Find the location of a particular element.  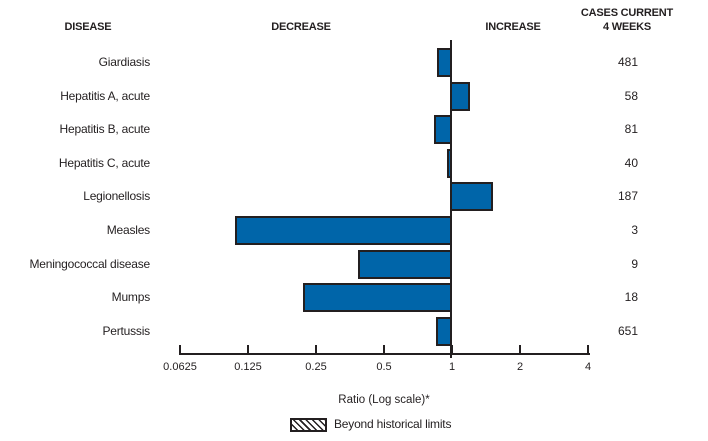

disease-label: Giardiasis is located at coordinates (124, 62).